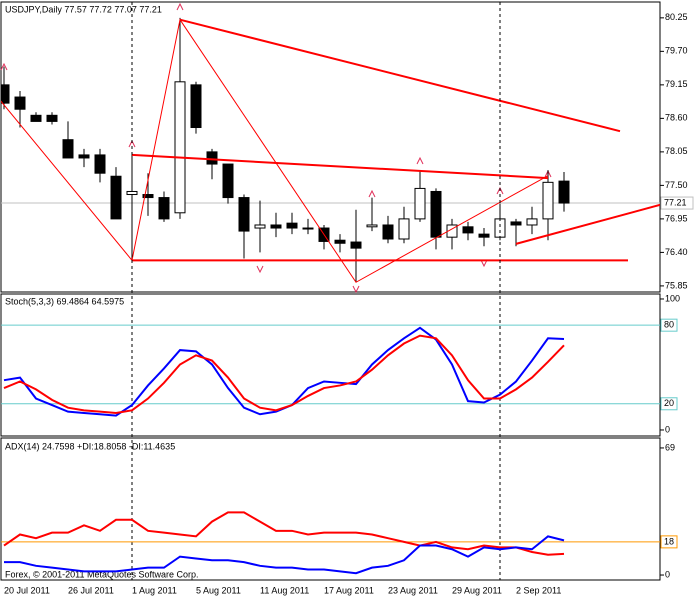 This screenshot has width=700, height=600. Describe the element at coordinates (676, 17) in the screenshot. I see `y-tick-label: 80.25` at that location.